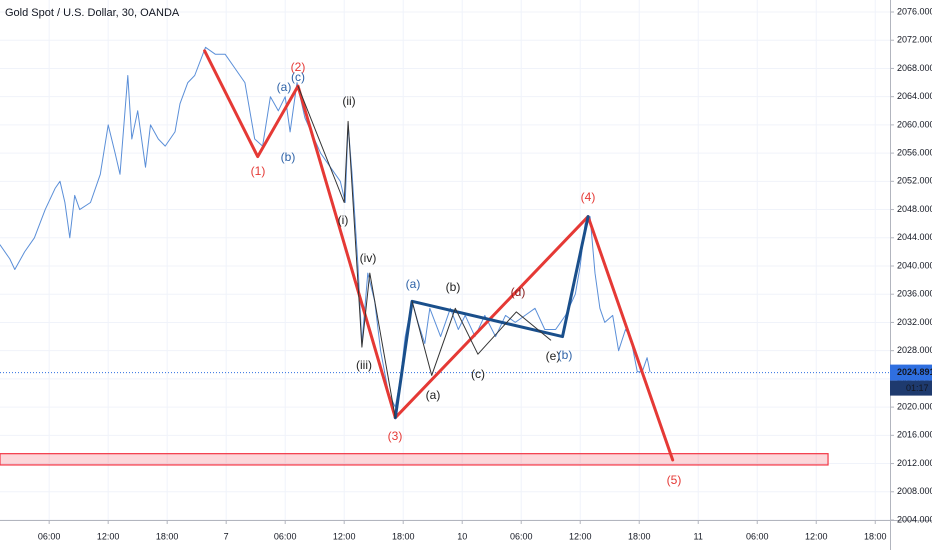  I want to click on y-tick-label: 2016.000, so click(914, 435).